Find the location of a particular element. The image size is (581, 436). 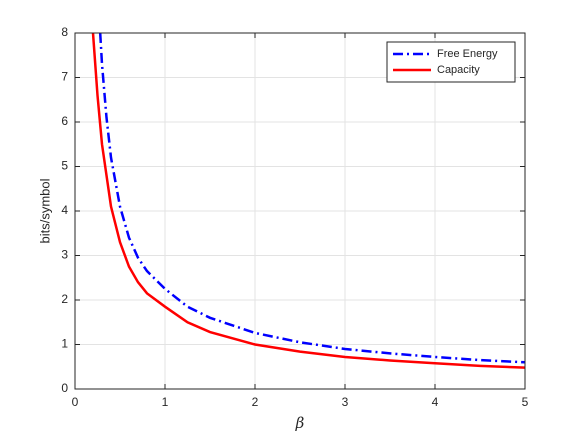

y-tick-label: 2 is located at coordinates (64, 299).